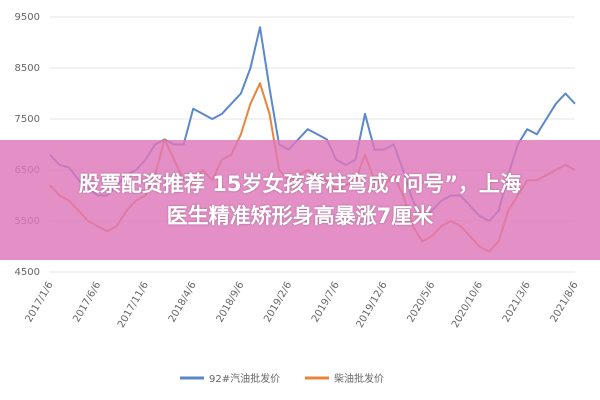 This screenshot has width=600, height=400. Describe the element at coordinates (517, 302) in the screenshot. I see `x-tick-label: 2021/3/6` at that location.